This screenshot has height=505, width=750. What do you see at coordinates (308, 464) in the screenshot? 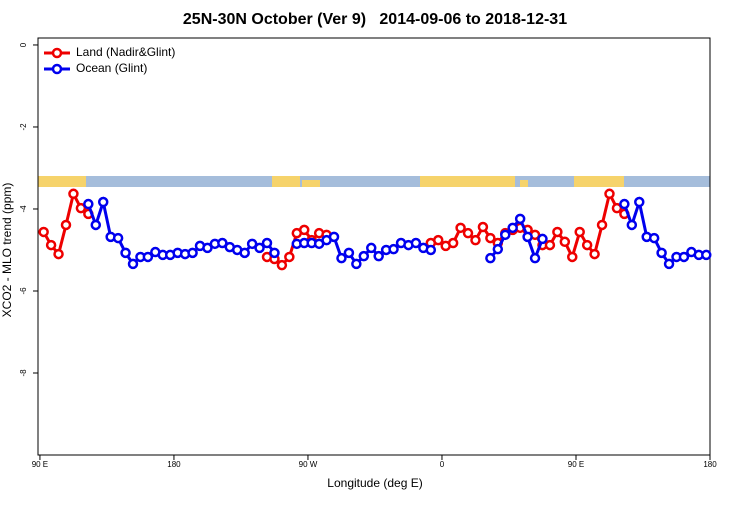
I see `x-tick-label: 90 W` at bounding box center [308, 464].